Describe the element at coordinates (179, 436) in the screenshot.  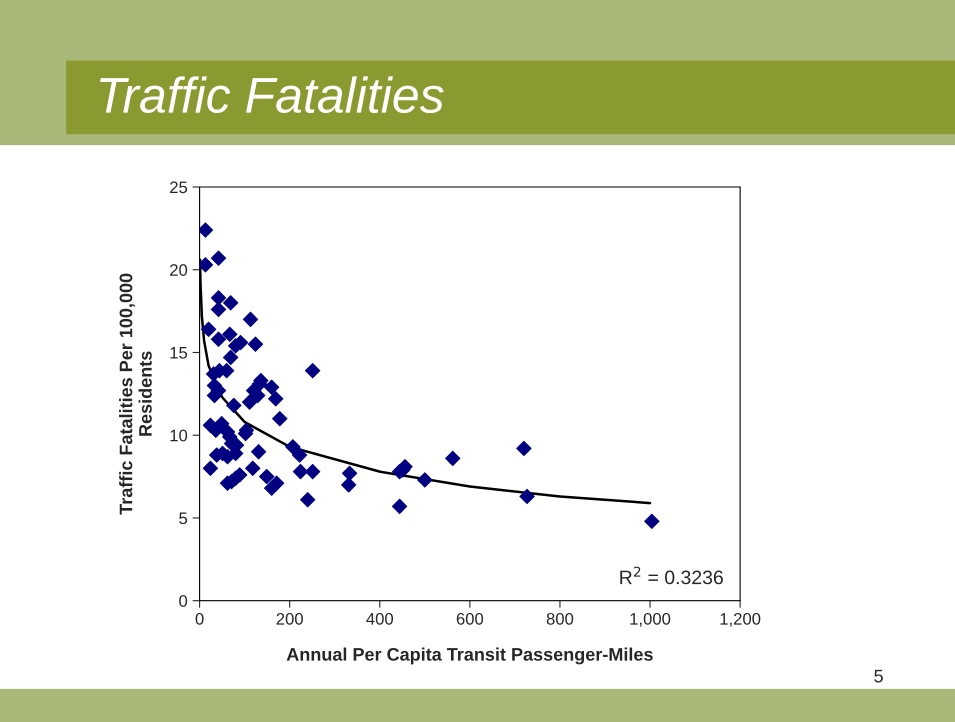
I see `y-tick-label: 10` at that location.